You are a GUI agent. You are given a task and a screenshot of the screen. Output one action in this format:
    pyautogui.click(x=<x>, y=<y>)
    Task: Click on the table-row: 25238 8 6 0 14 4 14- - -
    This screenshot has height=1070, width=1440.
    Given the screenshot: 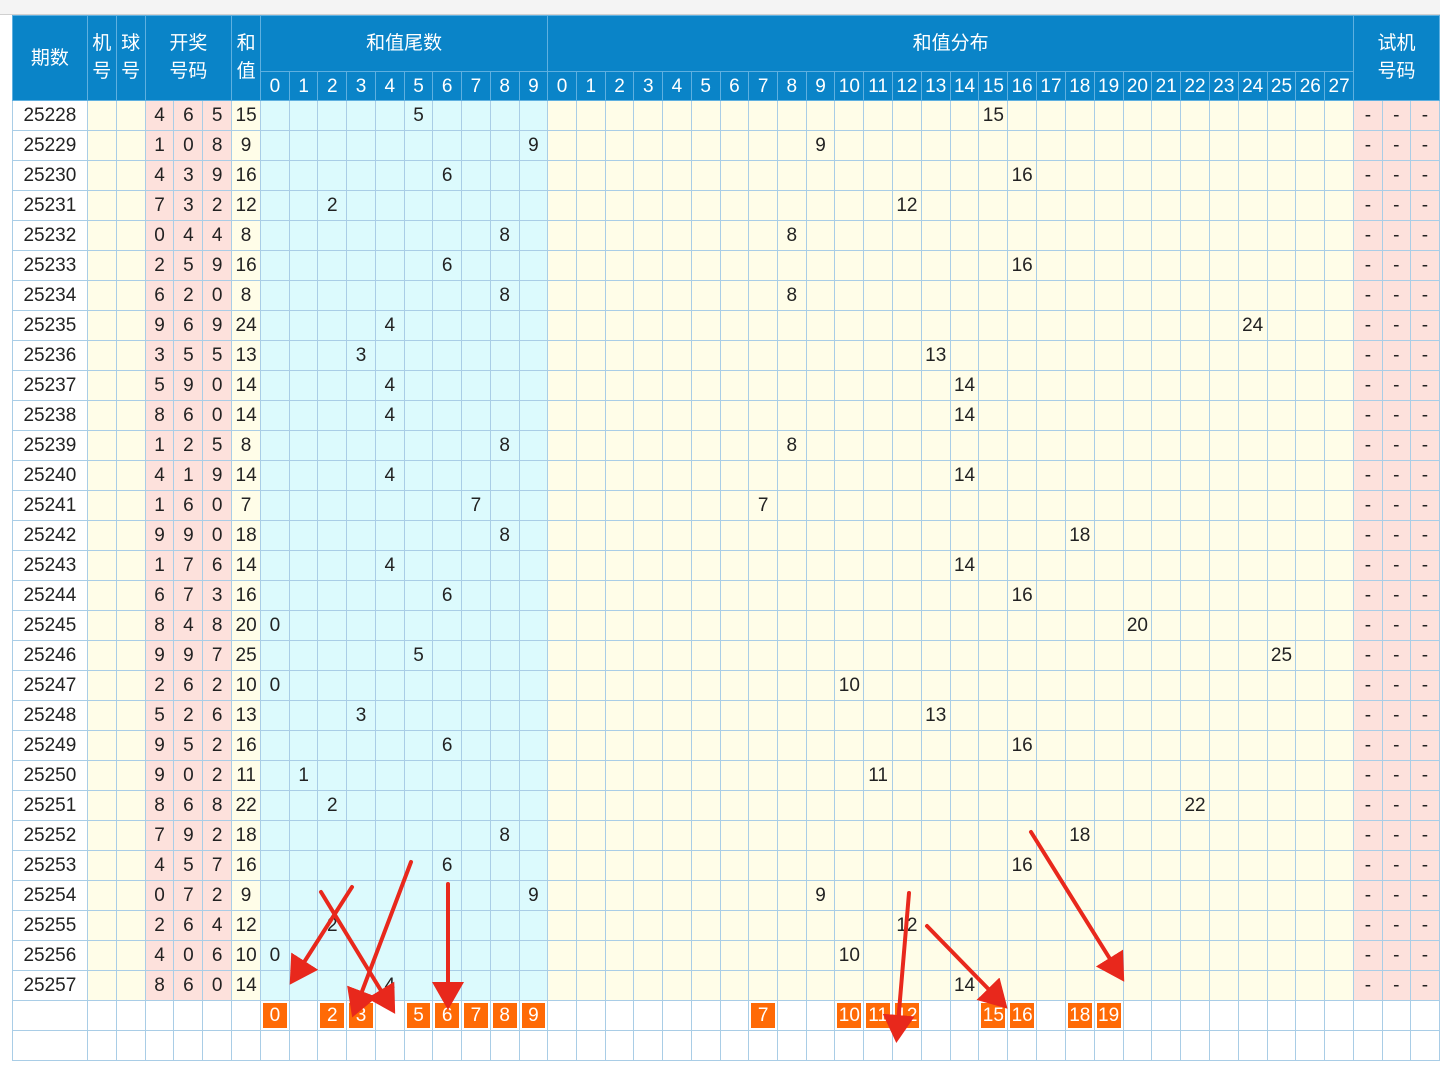 What is the action you would take?
    pyautogui.click(x=726, y=415)
    